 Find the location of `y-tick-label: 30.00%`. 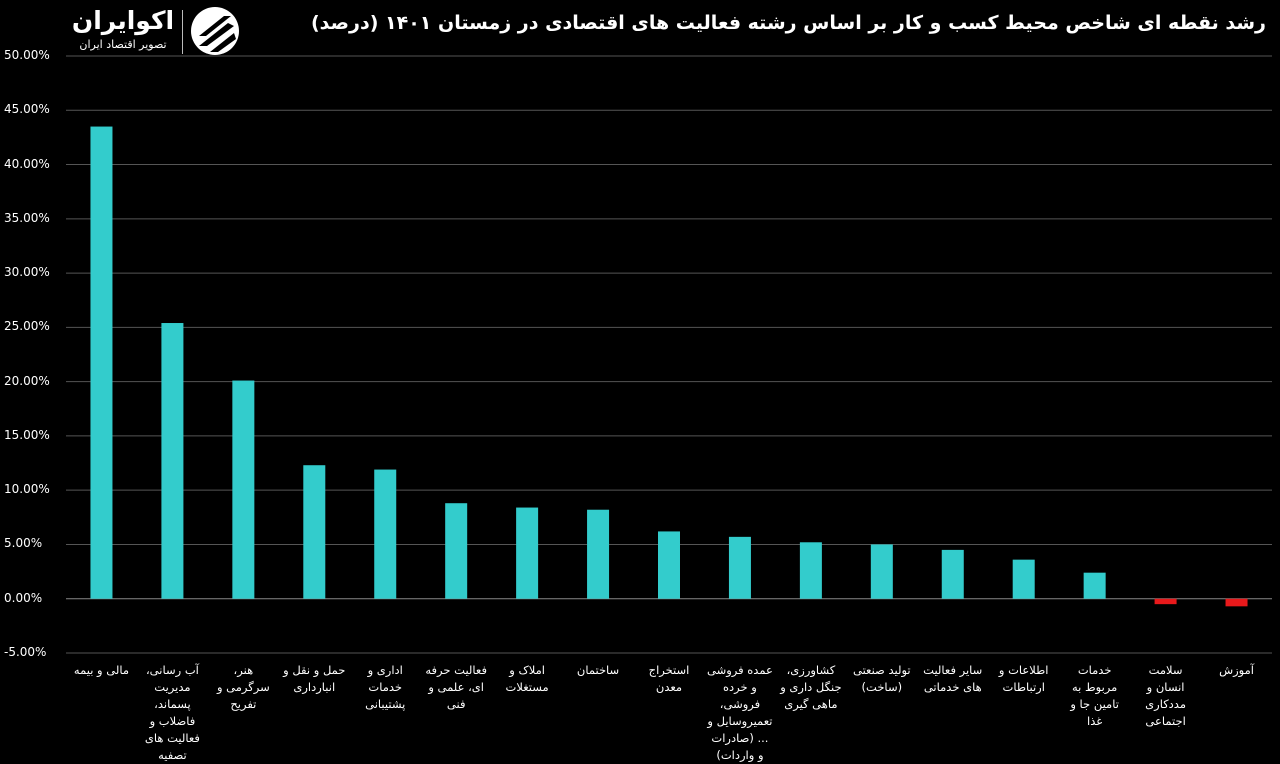

y-tick-label: 30.00% is located at coordinates (27, 272).